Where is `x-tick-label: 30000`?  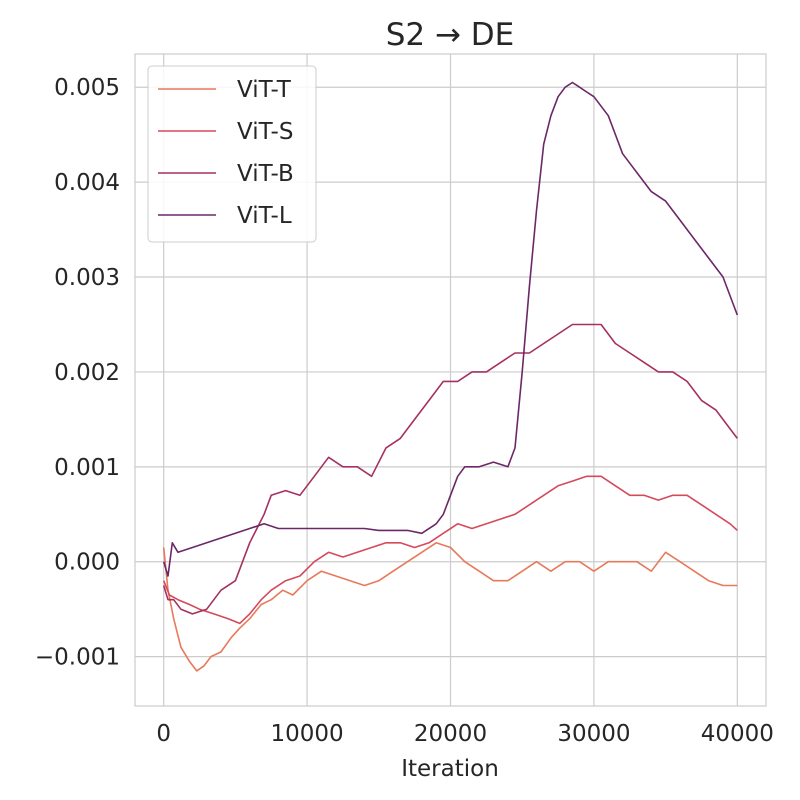
x-tick-label: 30000 is located at coordinates (593, 734).